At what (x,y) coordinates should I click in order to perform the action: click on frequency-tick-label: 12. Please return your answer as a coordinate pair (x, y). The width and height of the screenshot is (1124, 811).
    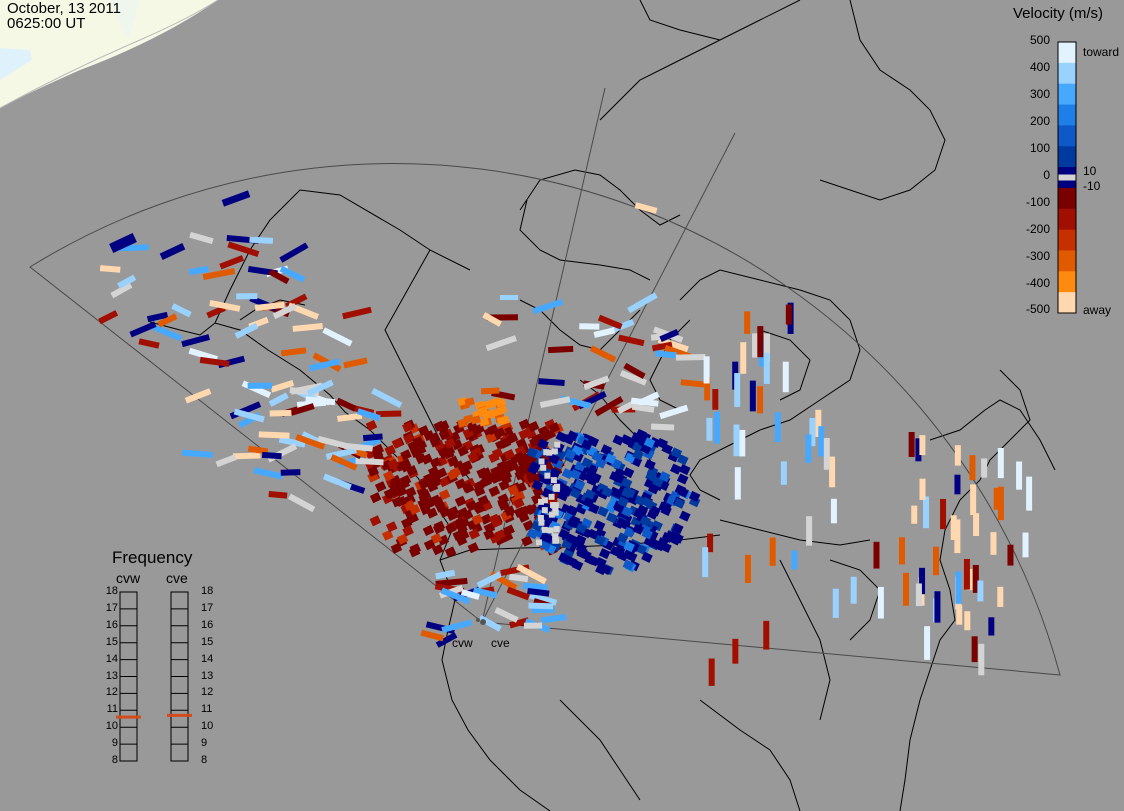
    Looking at the image, I should click on (207, 692).